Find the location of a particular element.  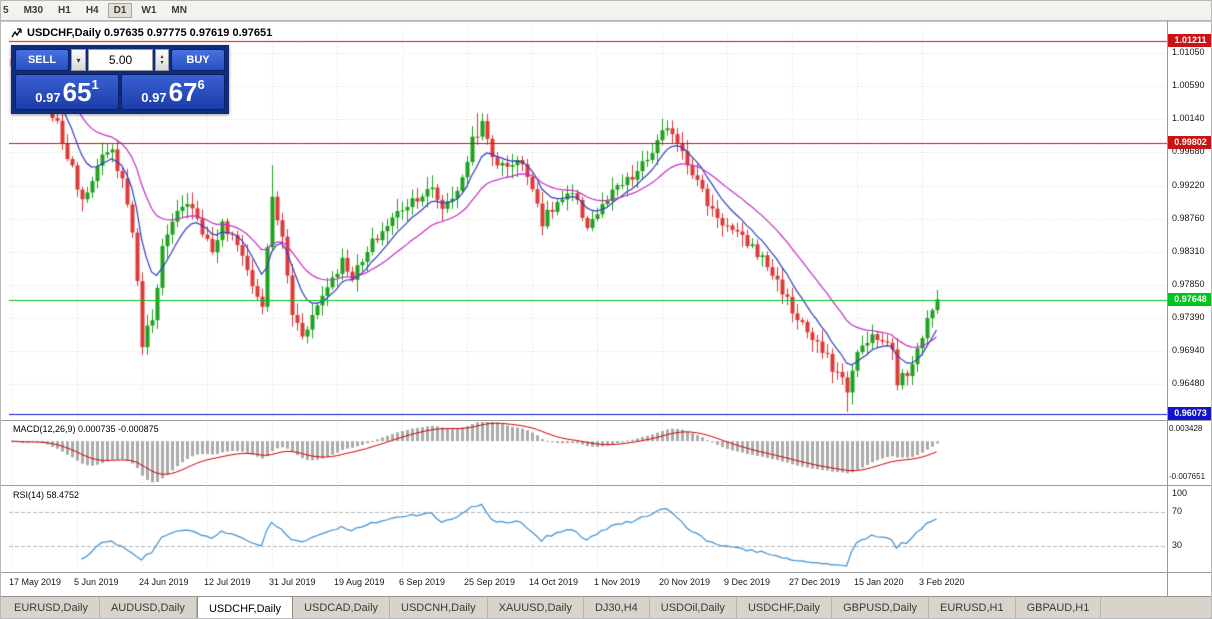

chart-tab: DJ30,H4 is located at coordinates (617, 607).